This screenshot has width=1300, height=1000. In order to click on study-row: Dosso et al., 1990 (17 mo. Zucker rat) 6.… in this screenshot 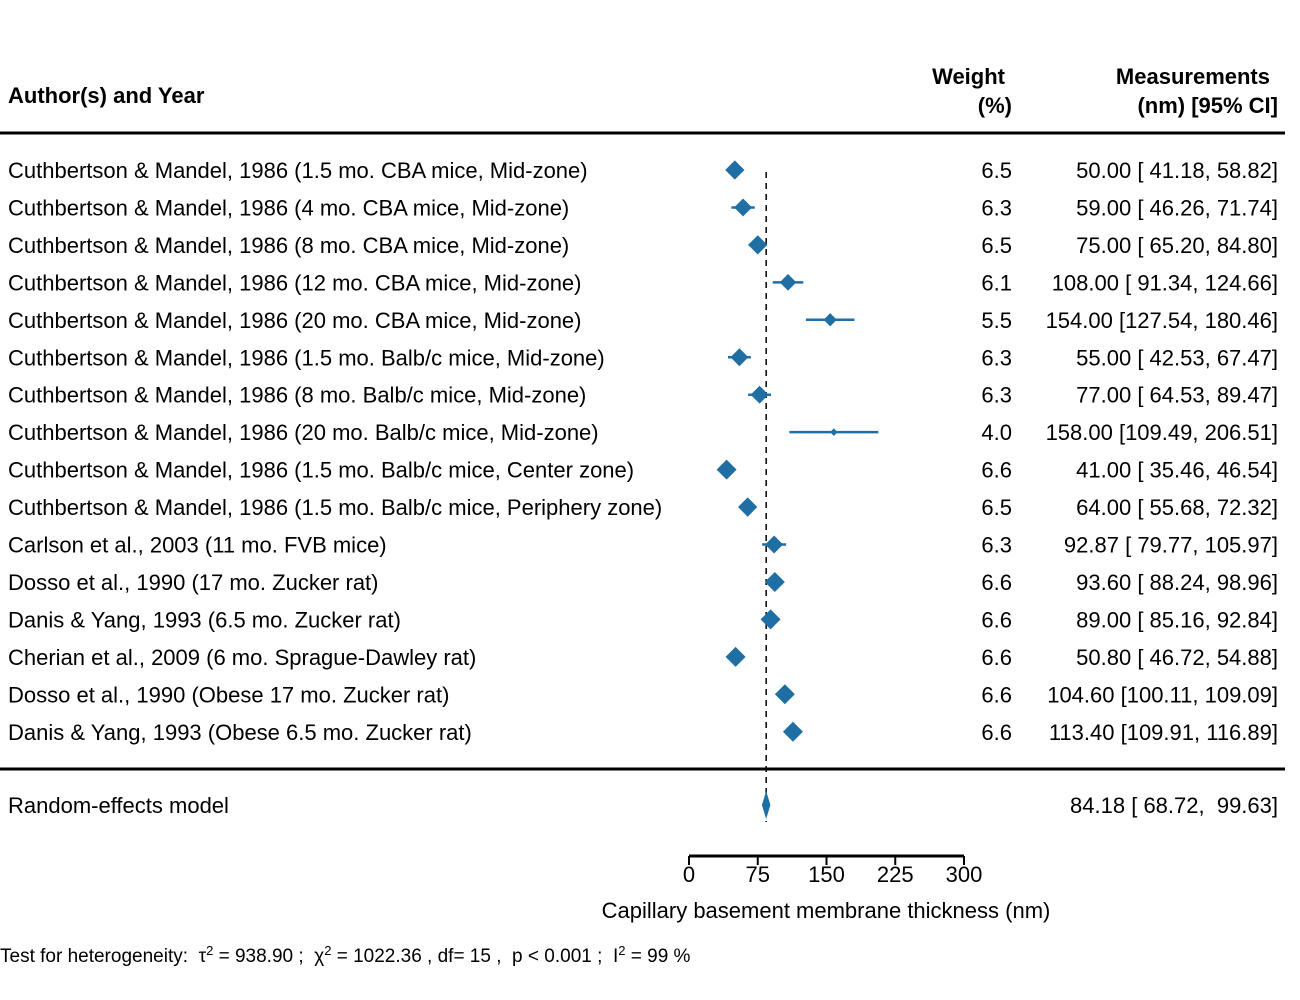, I will do `click(643, 582)`.